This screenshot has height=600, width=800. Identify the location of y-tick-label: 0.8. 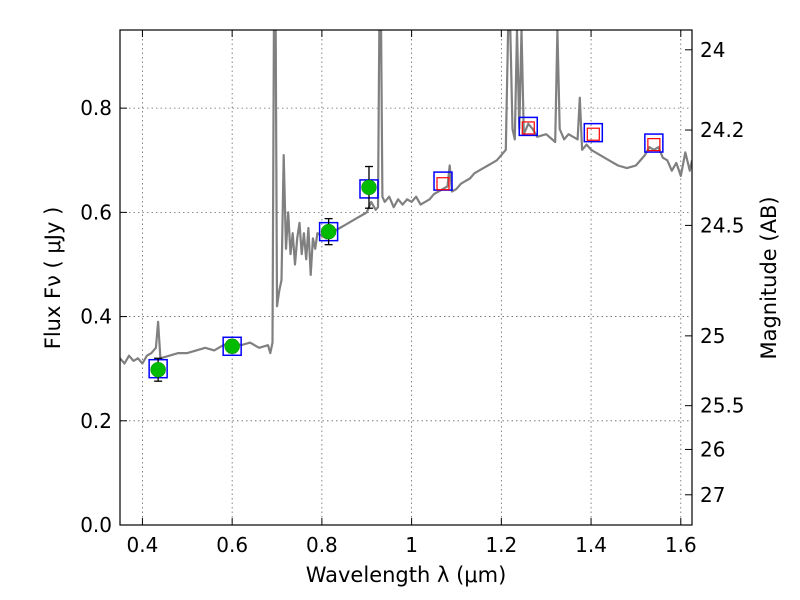
(96, 108).